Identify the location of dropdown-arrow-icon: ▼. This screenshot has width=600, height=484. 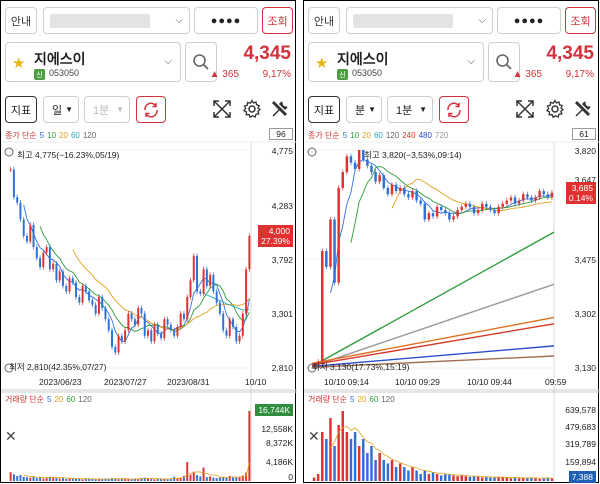
(69, 109).